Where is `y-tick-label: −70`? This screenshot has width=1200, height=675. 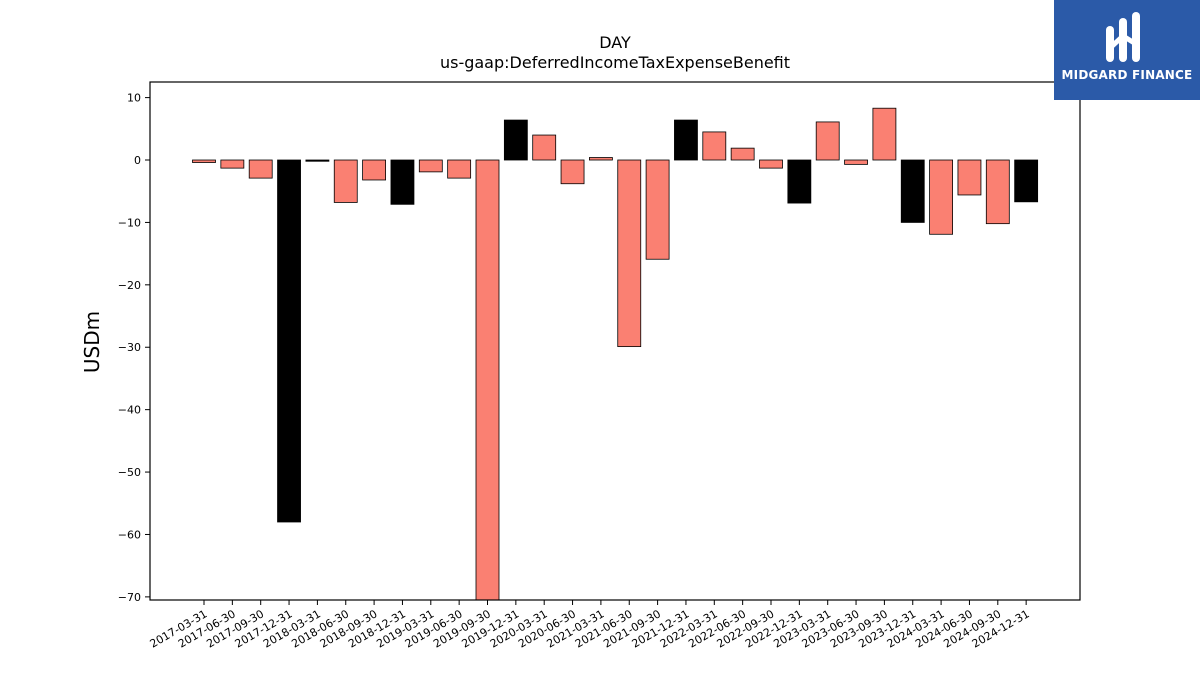
y-tick-label: −70 is located at coordinates (129, 597).